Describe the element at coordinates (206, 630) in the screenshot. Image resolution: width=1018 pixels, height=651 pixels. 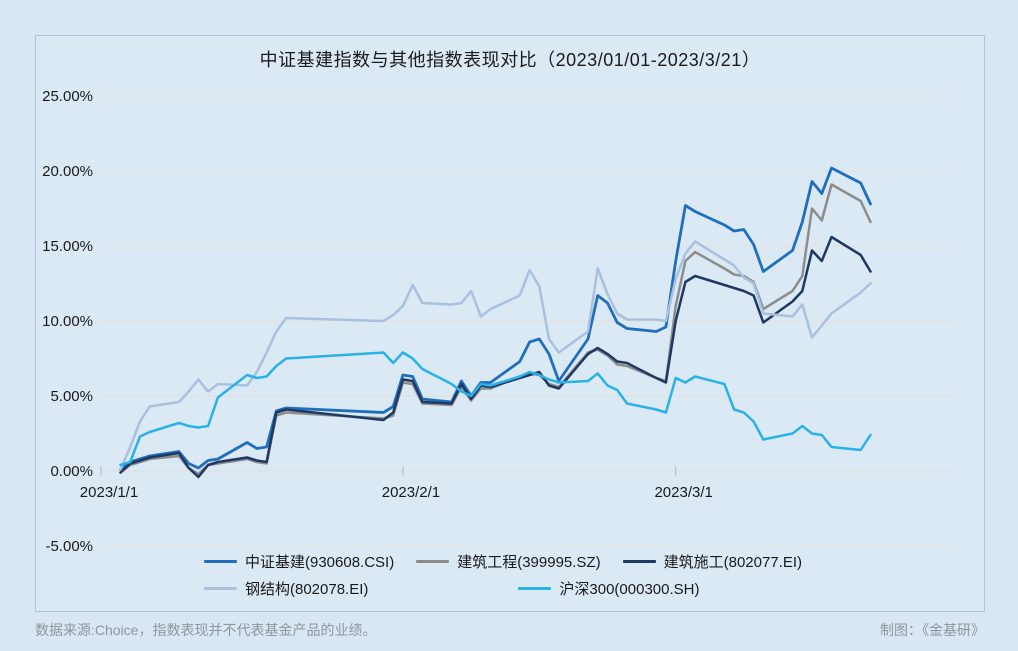
I see `data-source-note: 数据来源:Choice，指数表现并不代表基金产品的业绩。` at that location.